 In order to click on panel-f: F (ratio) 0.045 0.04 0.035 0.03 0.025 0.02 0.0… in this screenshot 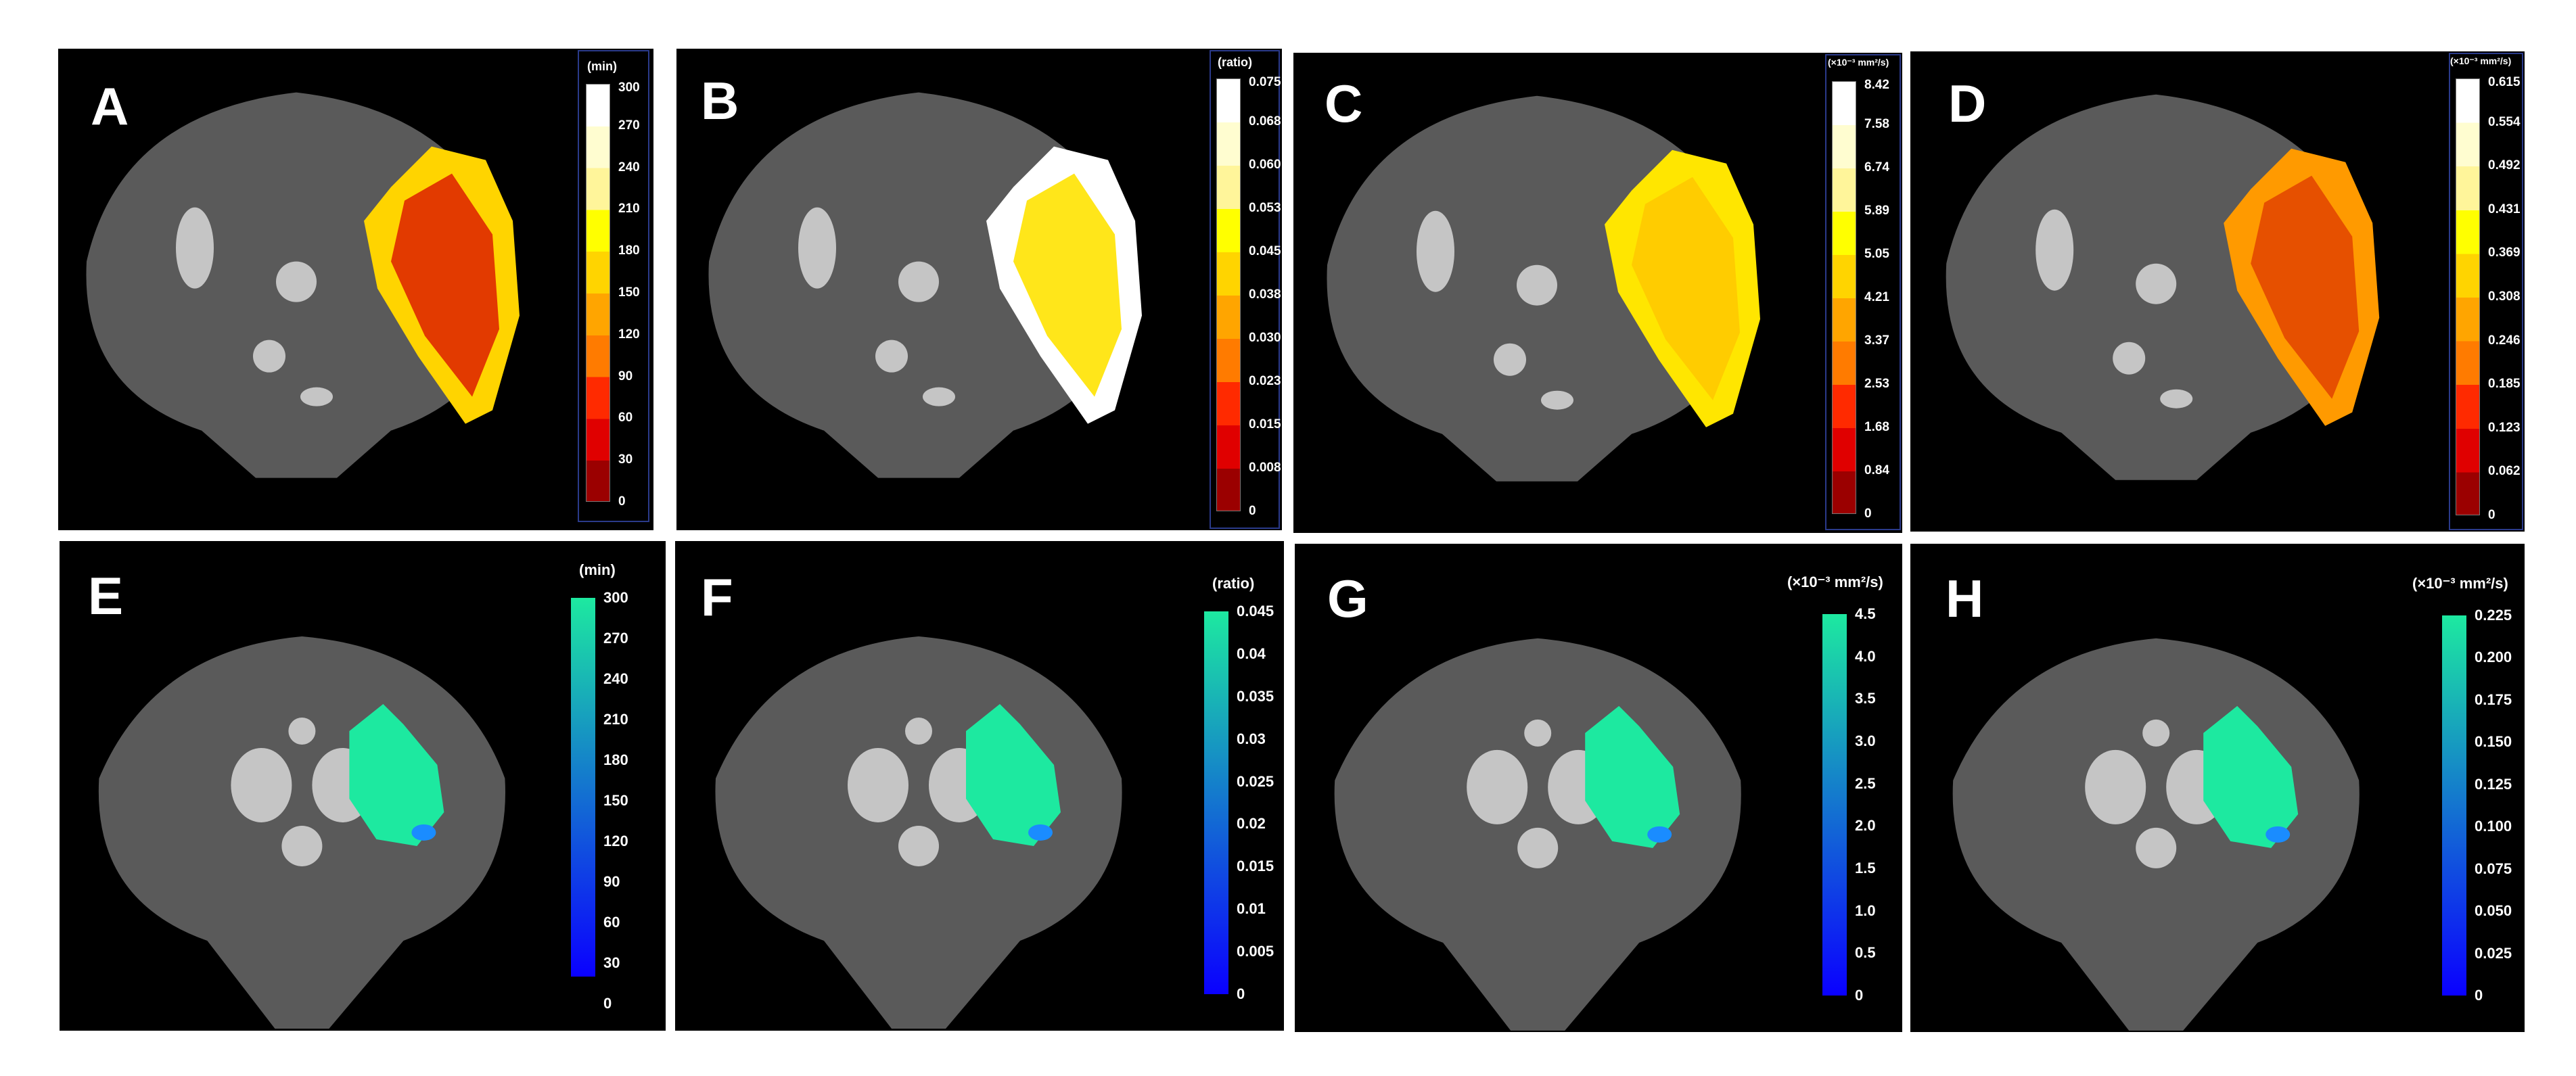, I will do `click(979, 786)`.